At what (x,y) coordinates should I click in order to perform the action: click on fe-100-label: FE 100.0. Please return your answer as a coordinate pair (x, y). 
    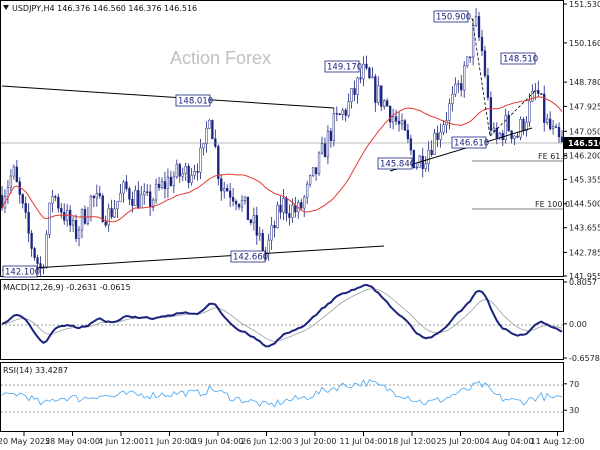
    Looking at the image, I should click on (552, 204).